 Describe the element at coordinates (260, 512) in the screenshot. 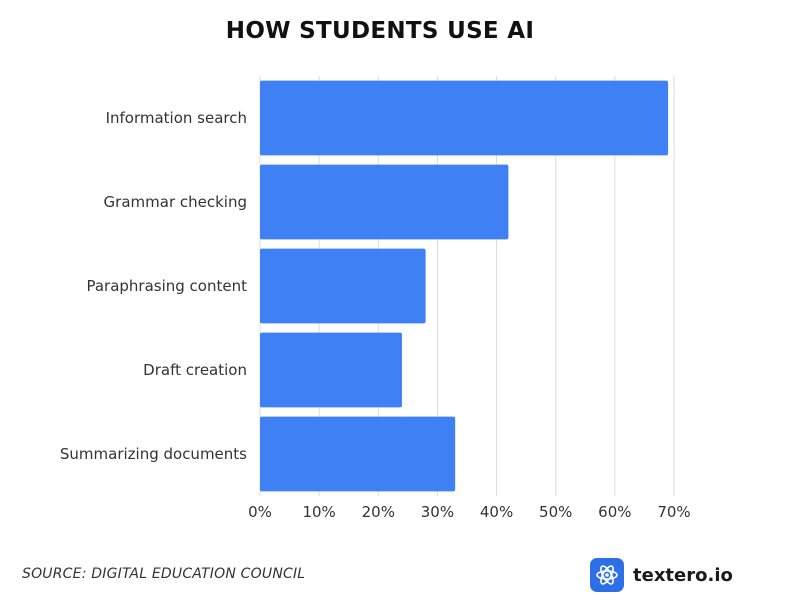

I see `x-tick-label: 0%` at that location.